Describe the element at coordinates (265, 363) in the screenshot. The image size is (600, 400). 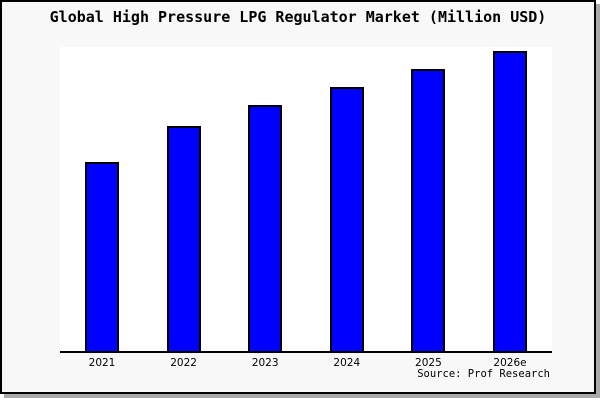
I see `x-tick-label-2023: 2023` at that location.